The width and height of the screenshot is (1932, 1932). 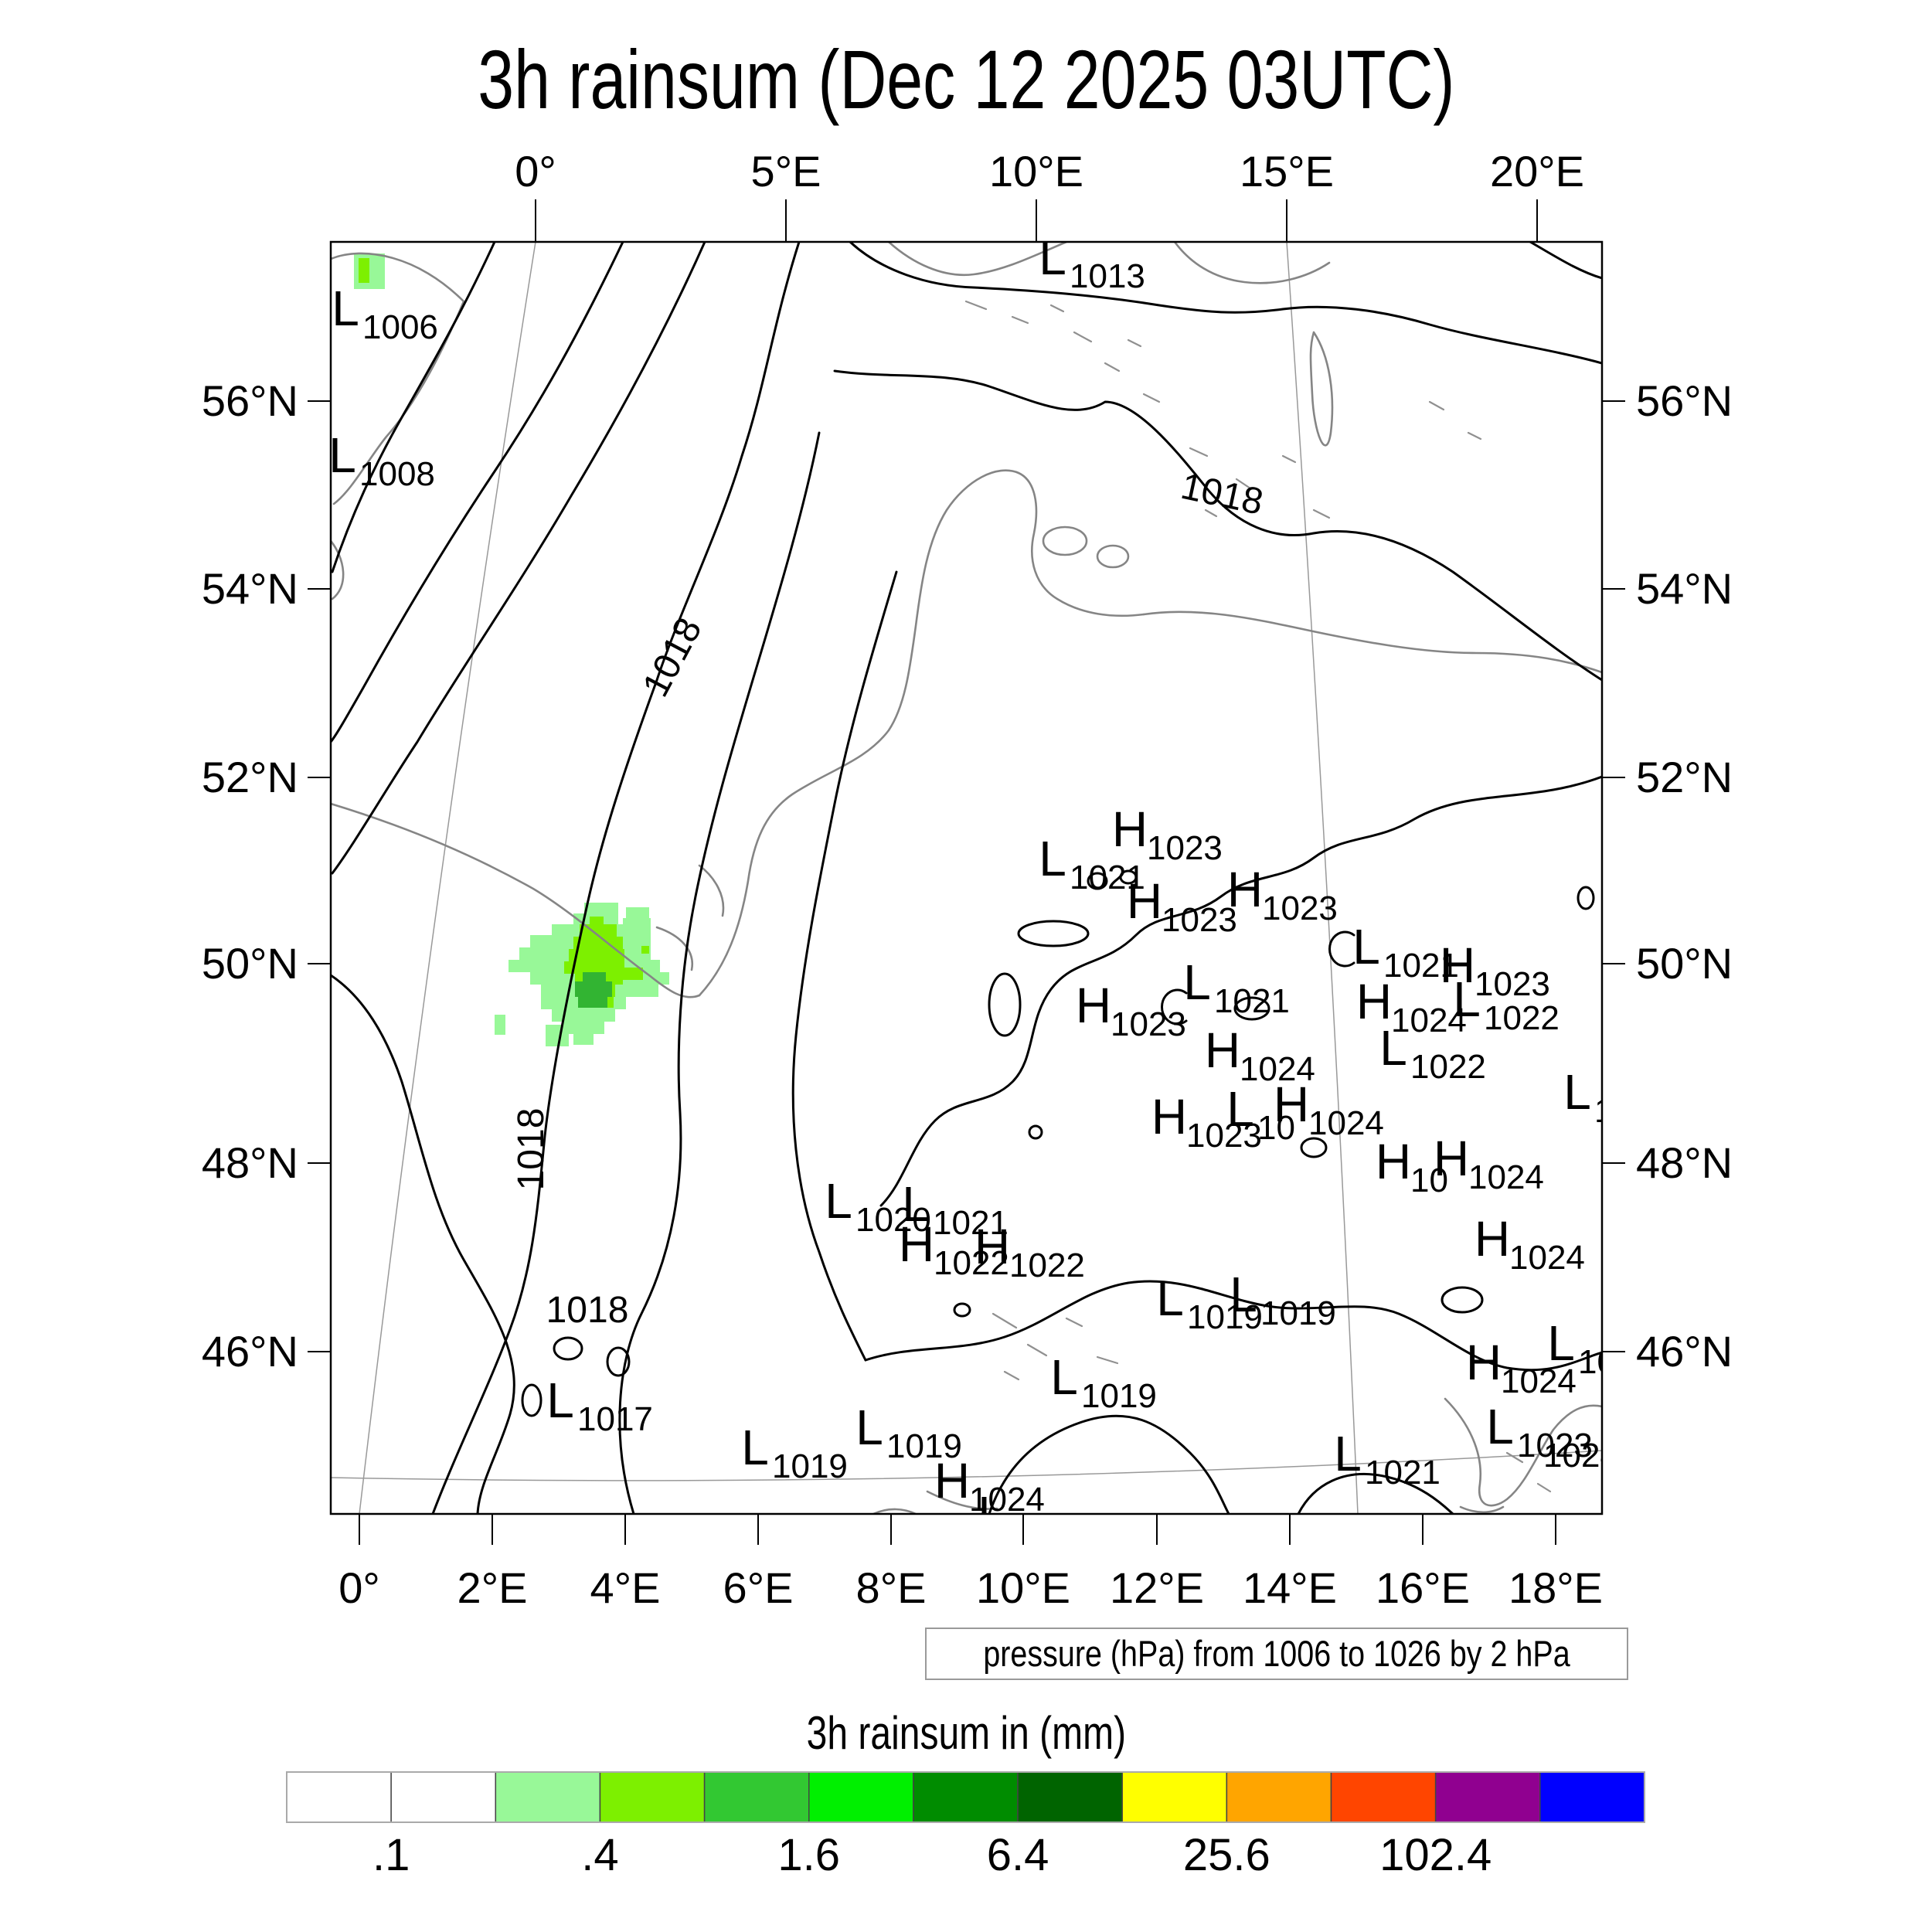 What do you see at coordinates (250, 1352) in the screenshot?
I see `left-axis-label: 46°N` at bounding box center [250, 1352].